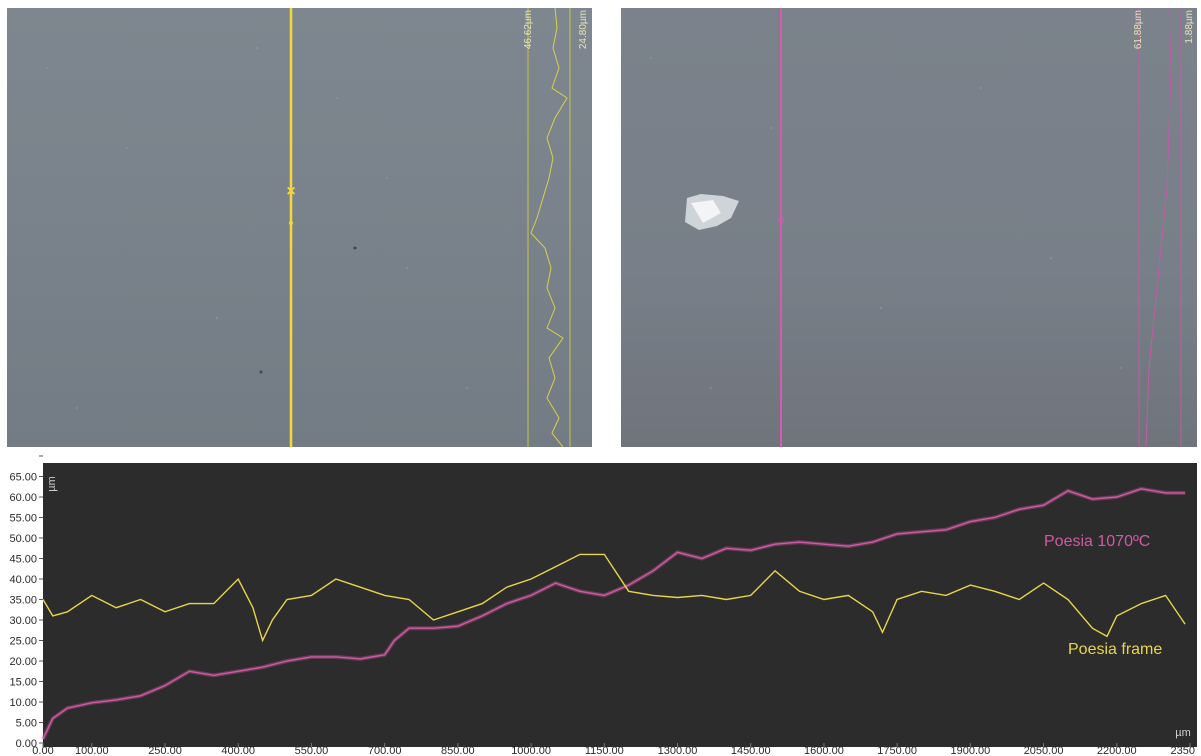  I want to click on scale-label-right-2: 1.88µm, so click(1189, 27).